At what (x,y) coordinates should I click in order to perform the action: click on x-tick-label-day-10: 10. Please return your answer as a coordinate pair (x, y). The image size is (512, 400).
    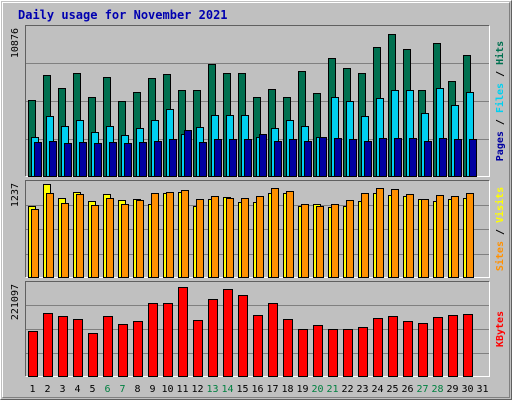
    Looking at the image, I should click on (167, 389).